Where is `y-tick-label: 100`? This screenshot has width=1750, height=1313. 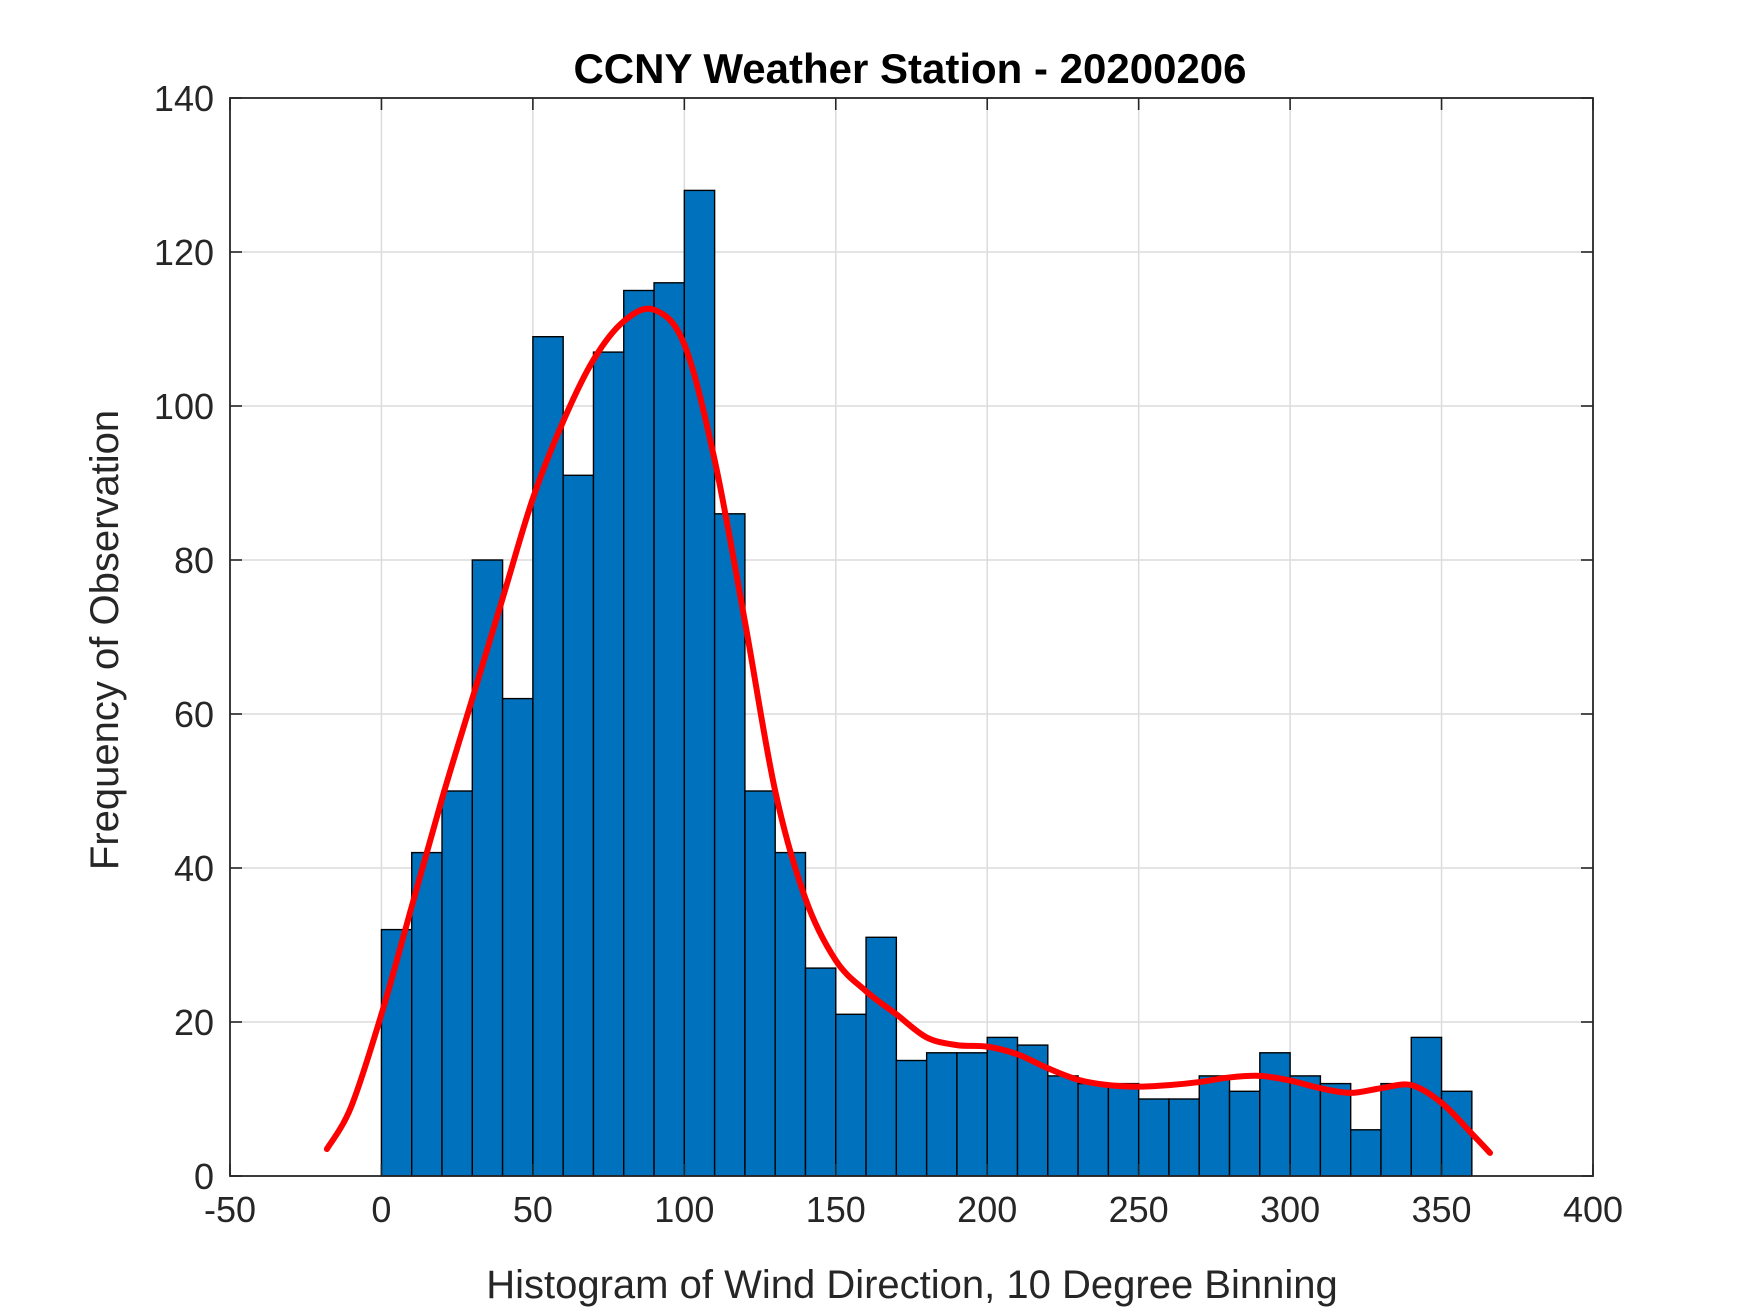 y-tick-label: 100 is located at coordinates (184, 406).